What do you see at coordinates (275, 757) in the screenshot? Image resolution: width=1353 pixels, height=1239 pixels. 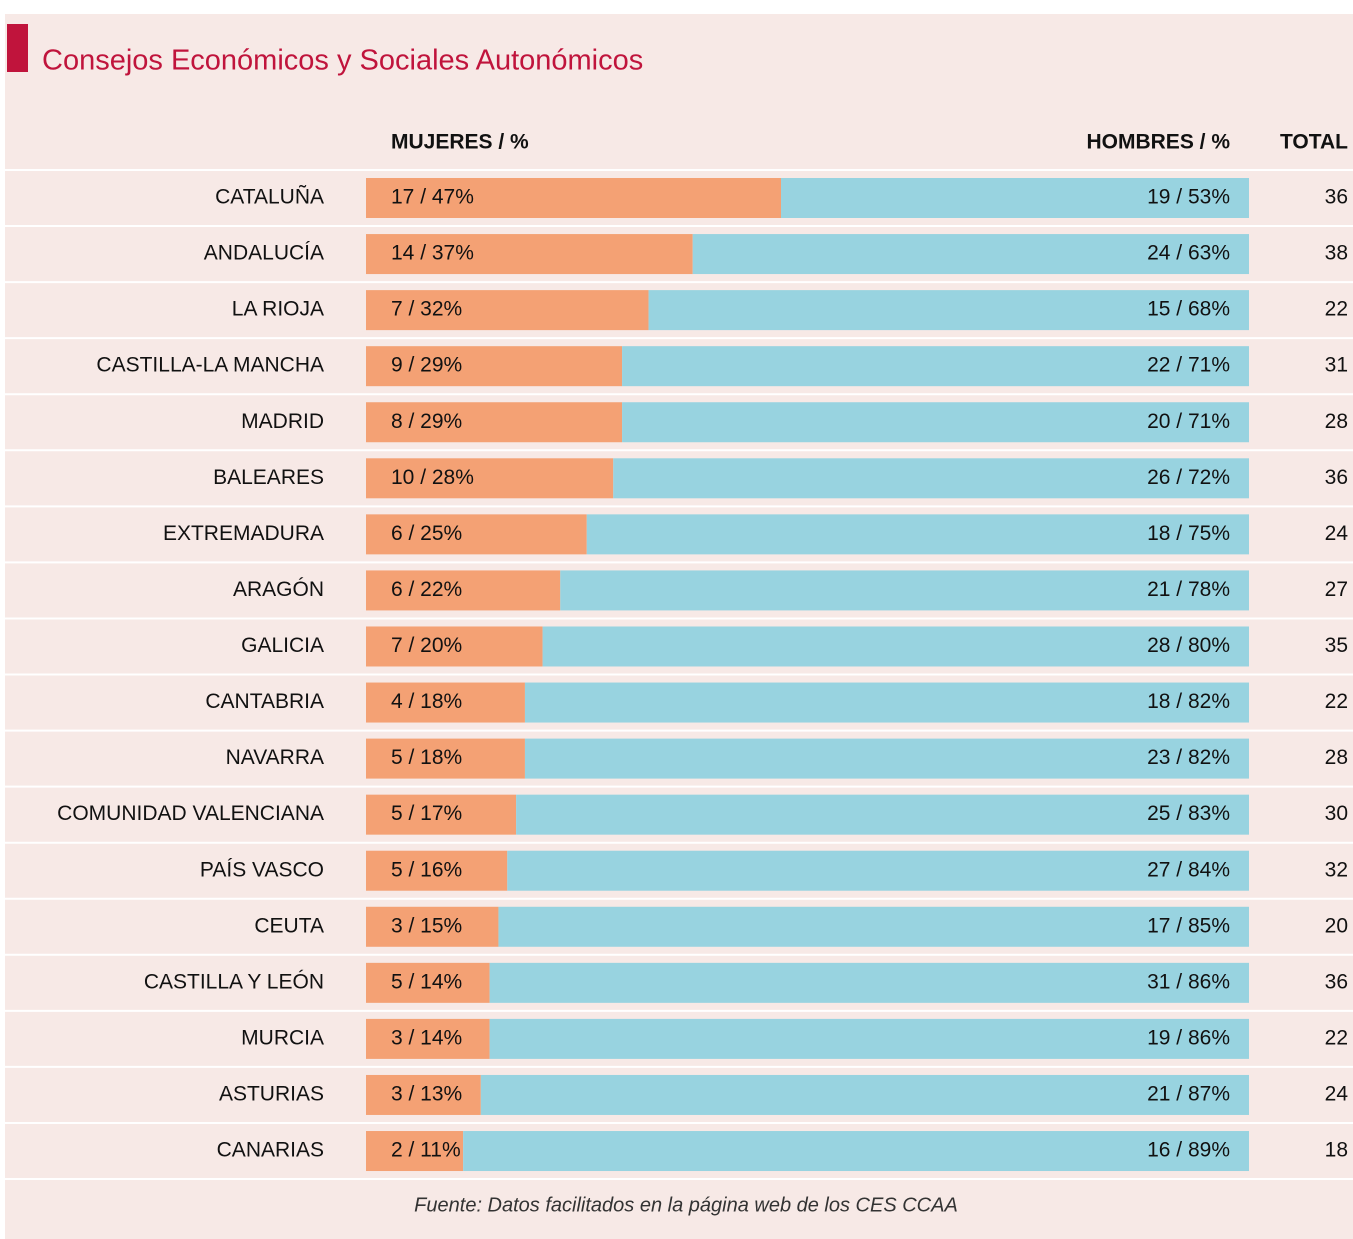 I see `category-label: NAVARRA` at bounding box center [275, 757].